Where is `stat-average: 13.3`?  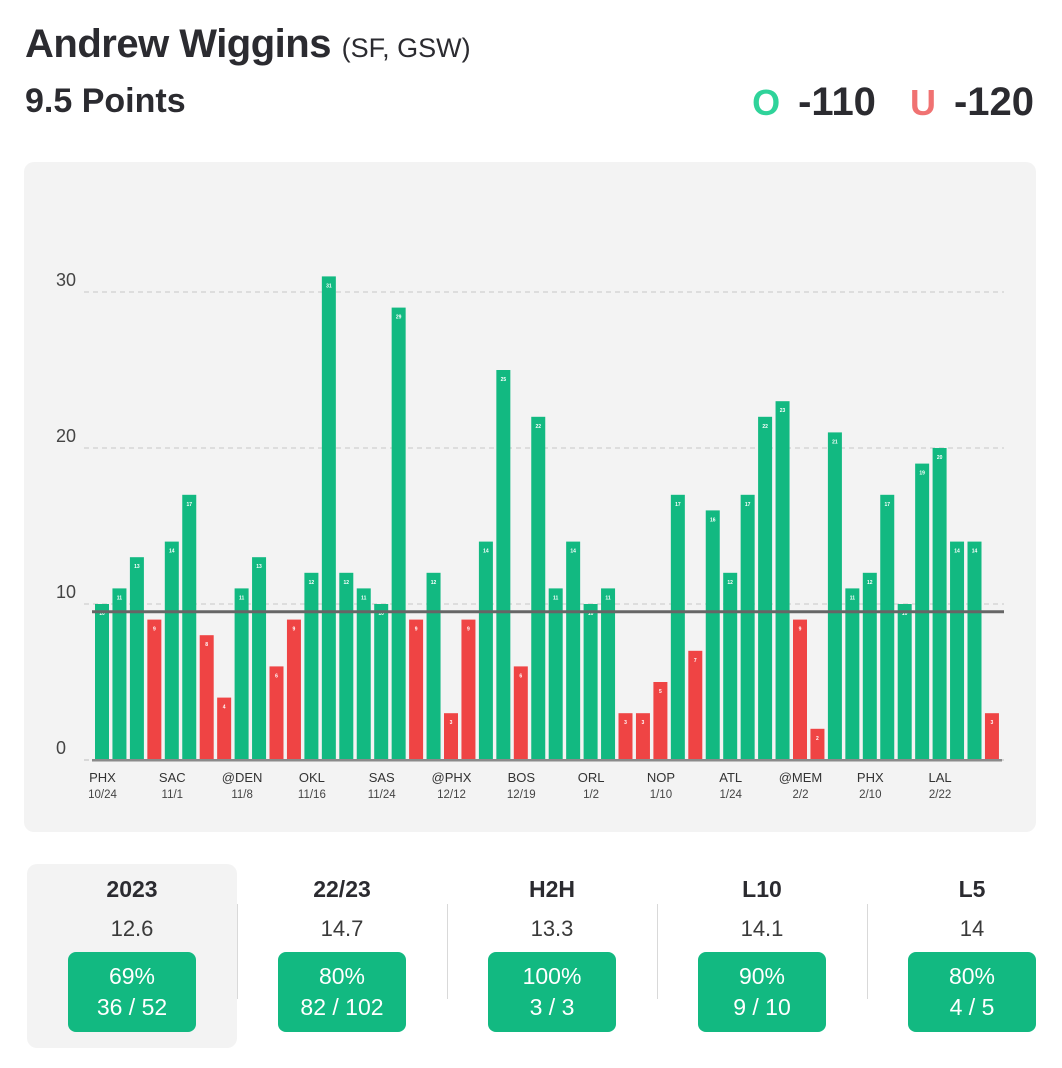 stat-average: 13.3 is located at coordinates (552, 928).